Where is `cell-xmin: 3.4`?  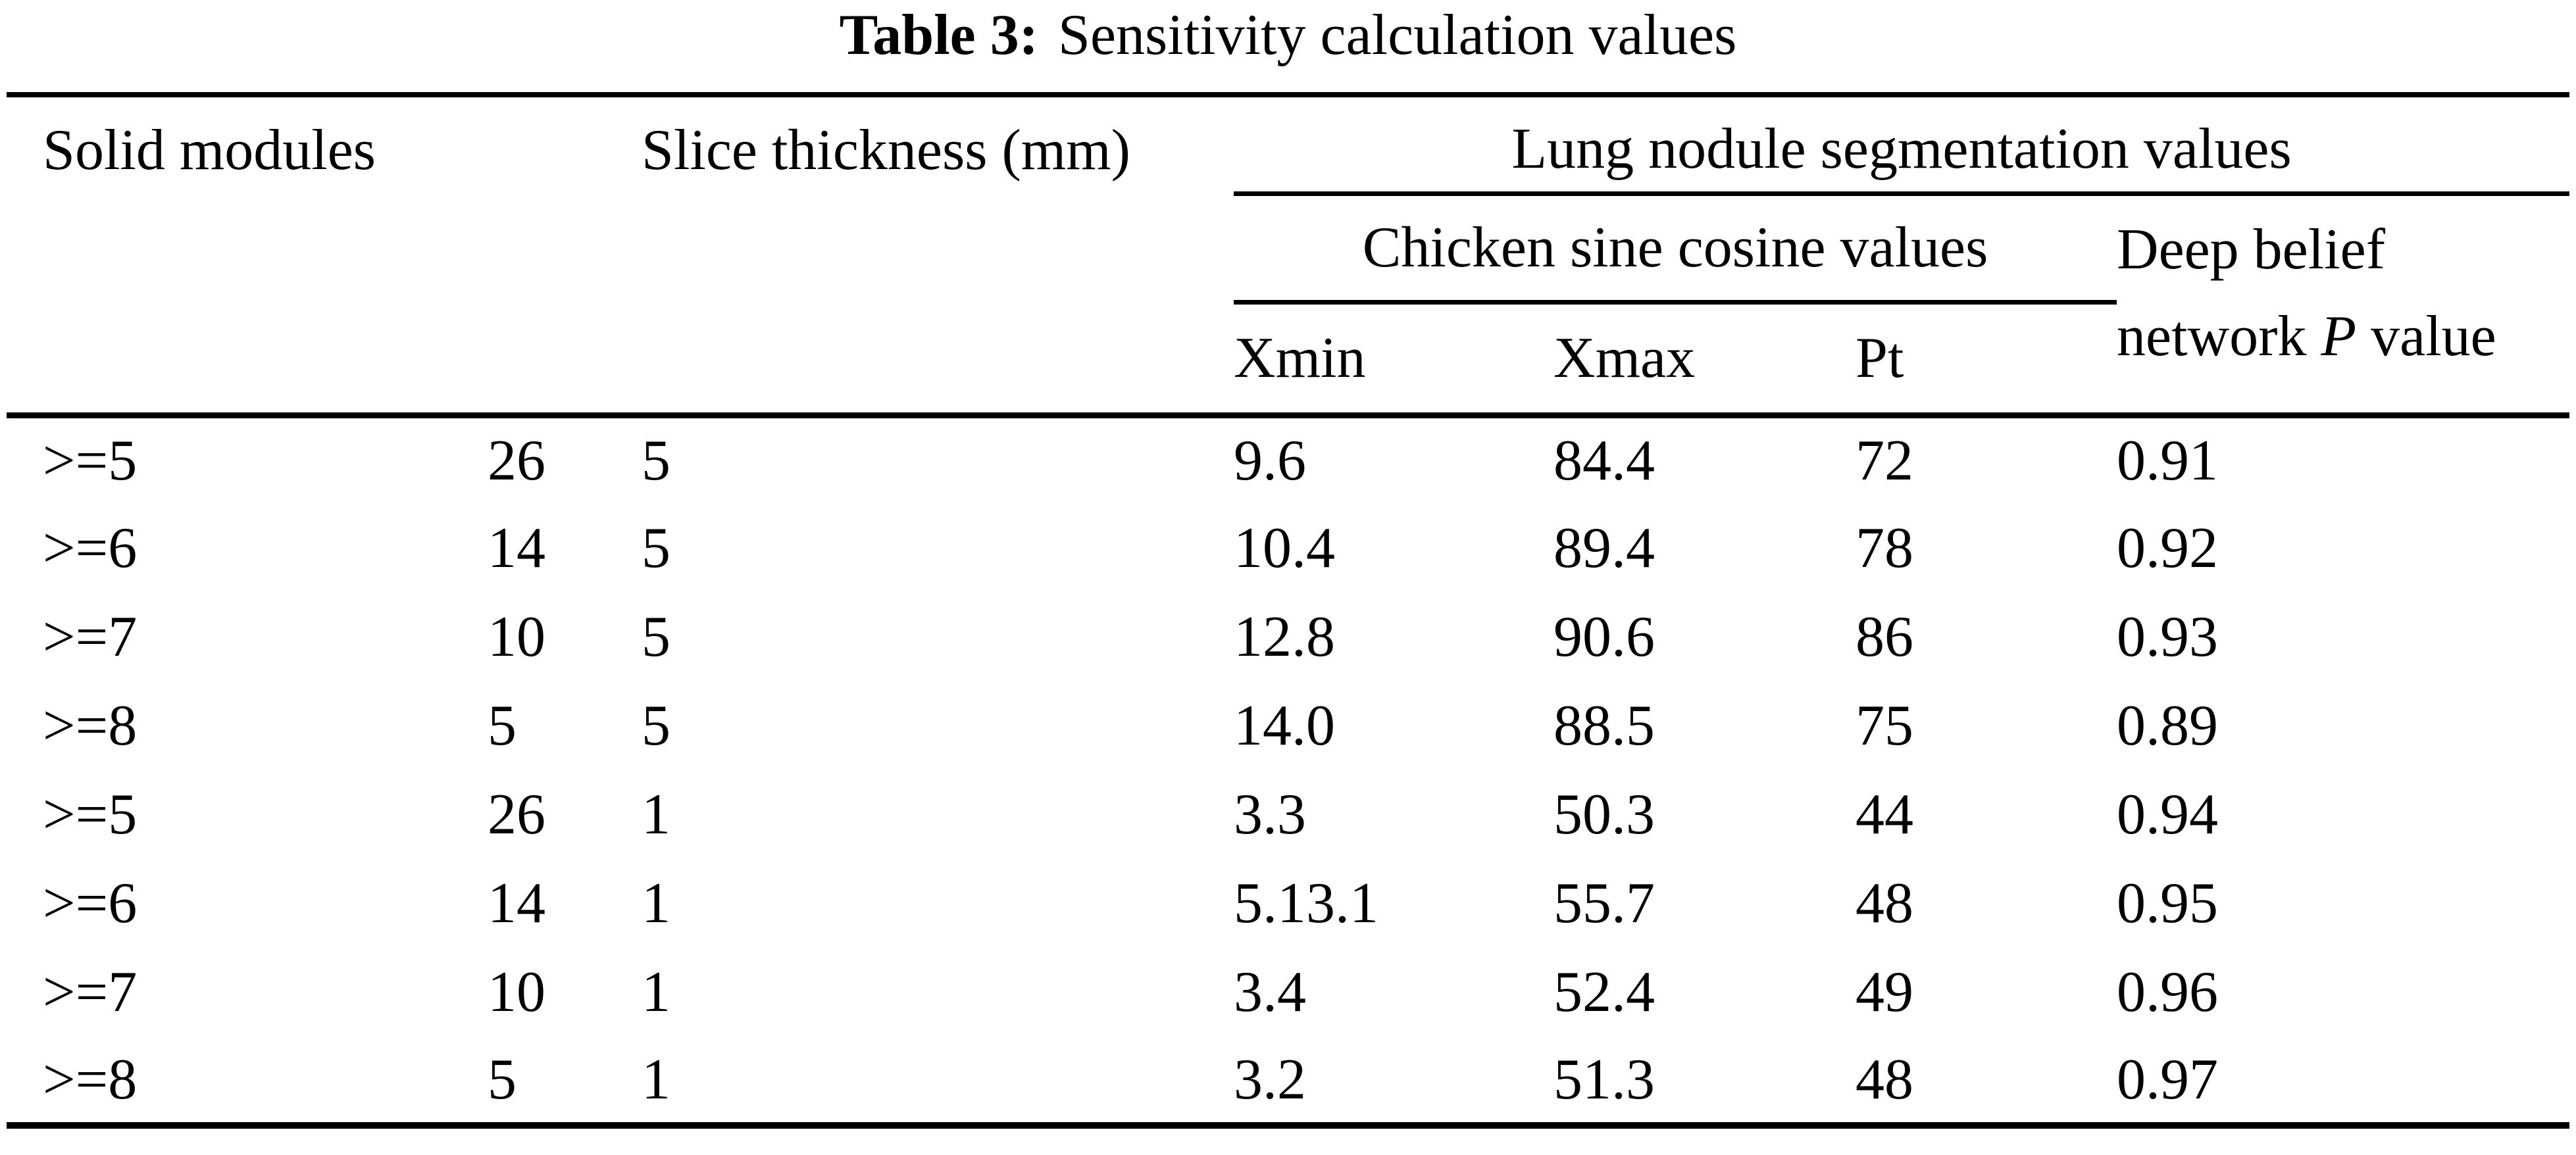 cell-xmin: 3.4 is located at coordinates (1270, 992).